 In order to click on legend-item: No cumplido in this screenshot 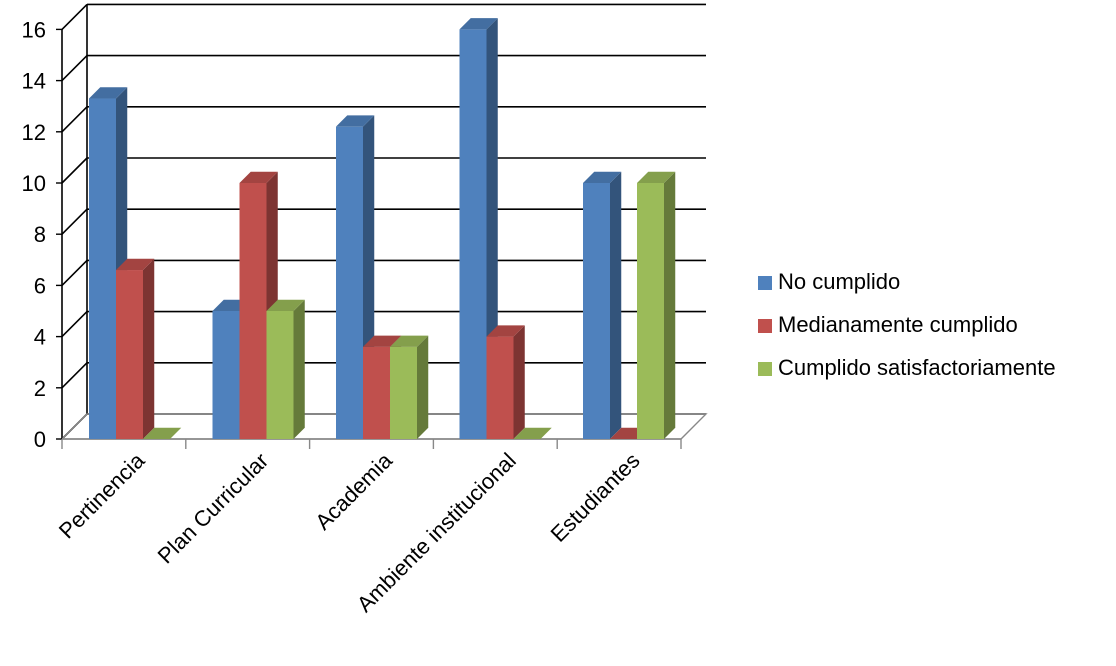, I will do `click(829, 281)`.